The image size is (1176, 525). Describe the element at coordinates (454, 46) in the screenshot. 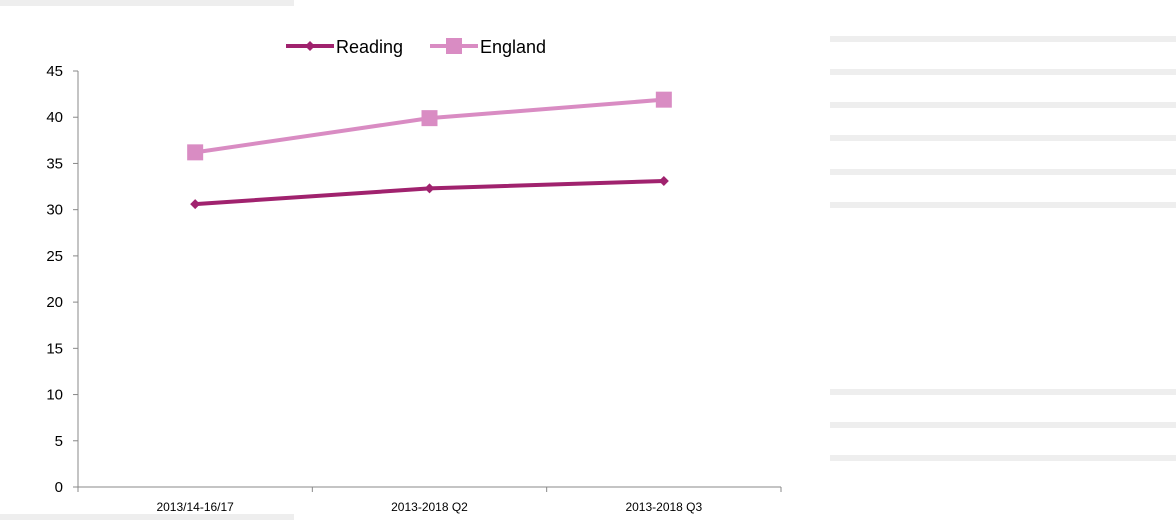

I see `legend-marker-square` at that location.